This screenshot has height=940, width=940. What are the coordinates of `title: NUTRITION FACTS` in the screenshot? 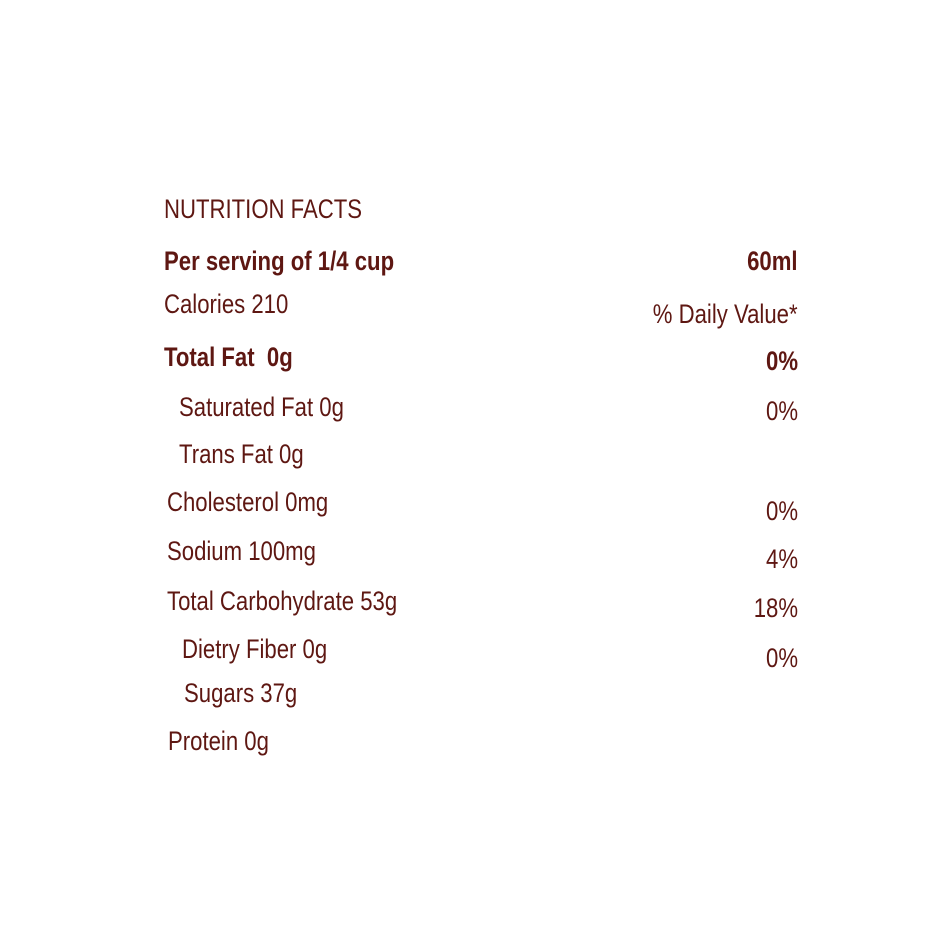 It's located at (263, 209).